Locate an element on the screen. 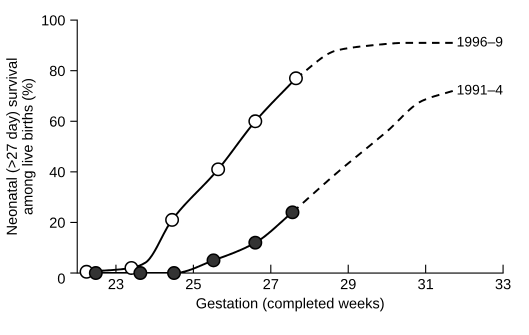  series-label: 1991–4 is located at coordinates (480, 89).